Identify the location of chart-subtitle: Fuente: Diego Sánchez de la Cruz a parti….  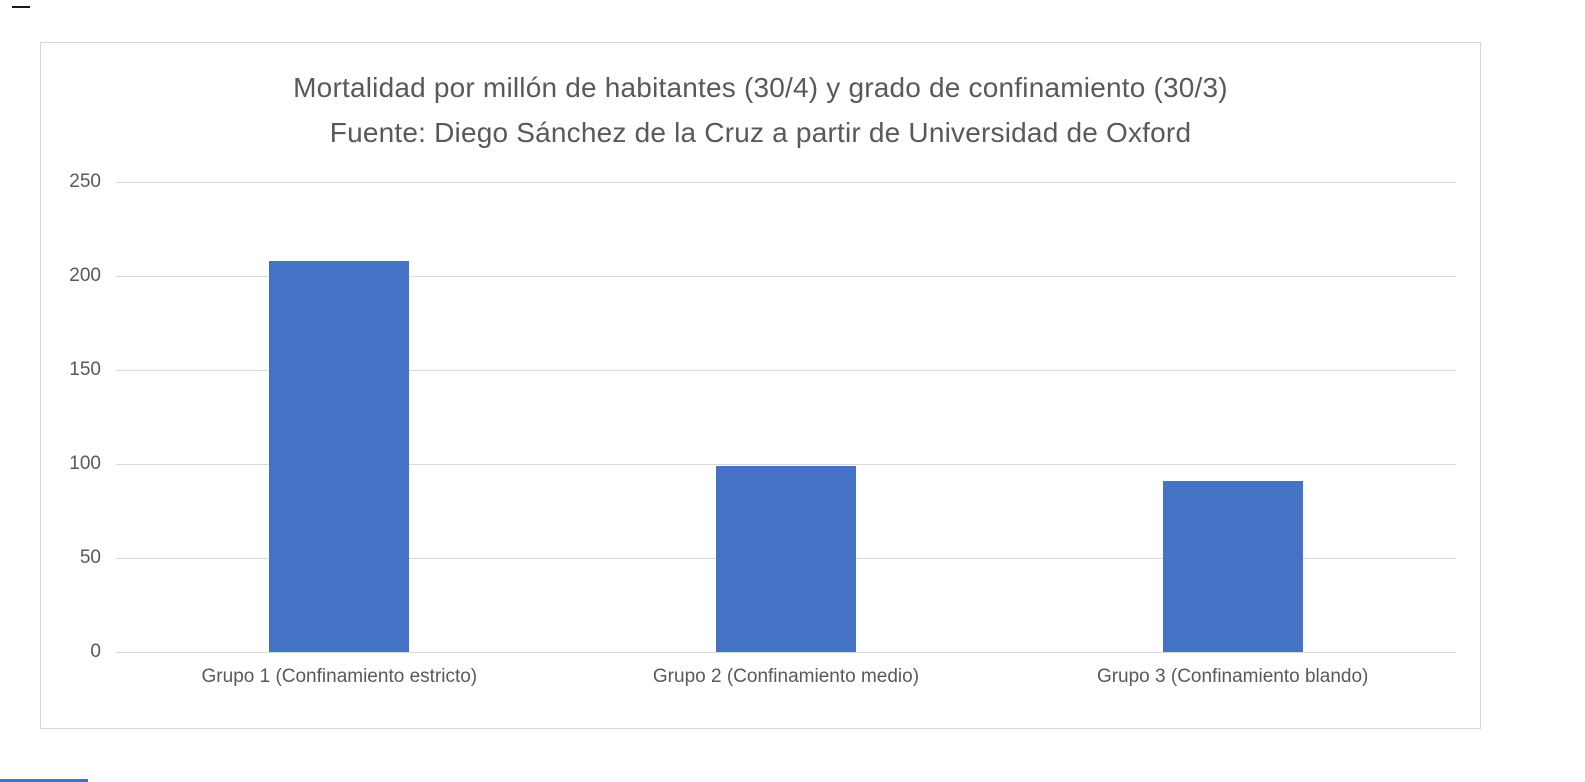
(760, 132).